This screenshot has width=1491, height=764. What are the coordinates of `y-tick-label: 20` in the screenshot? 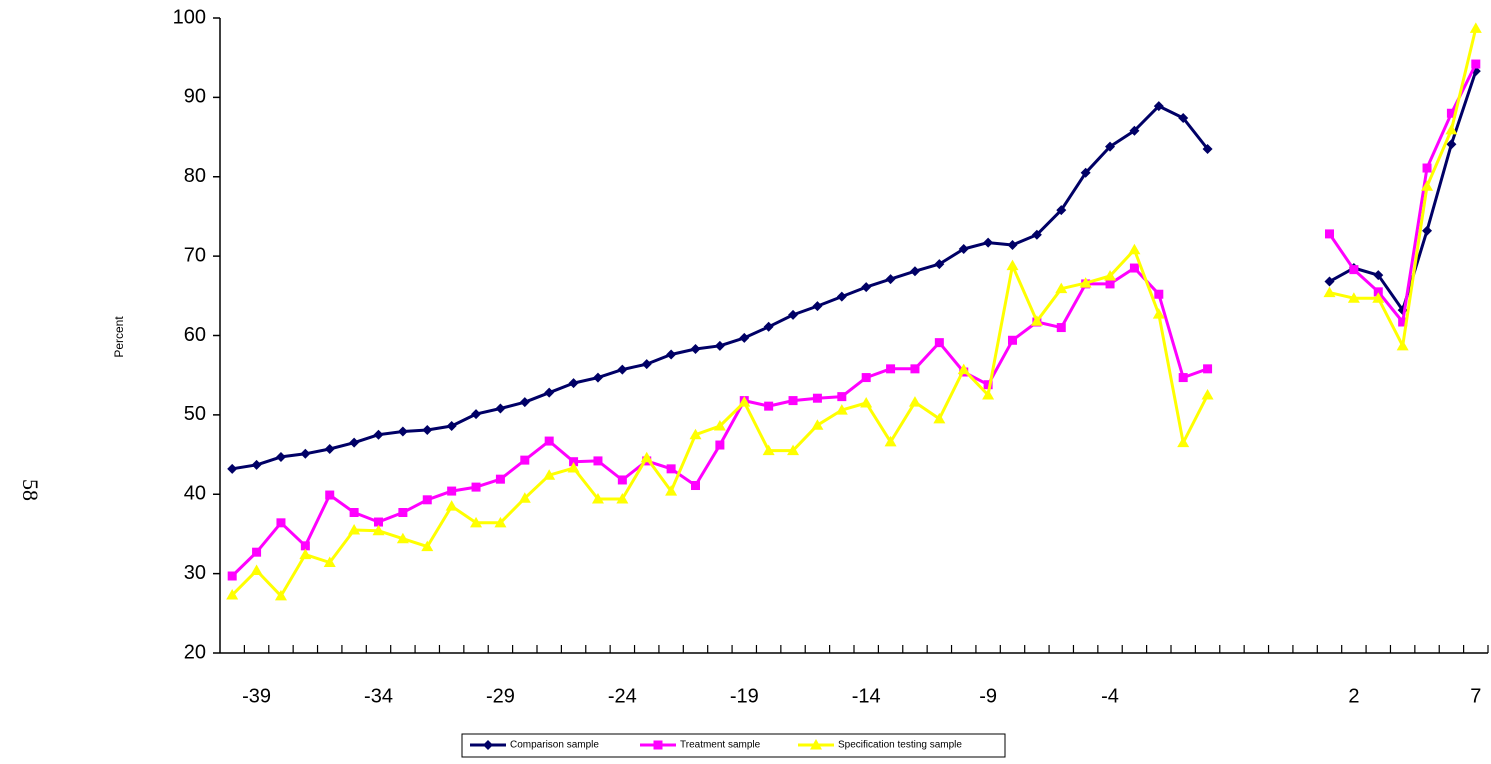 It's located at (195, 652).